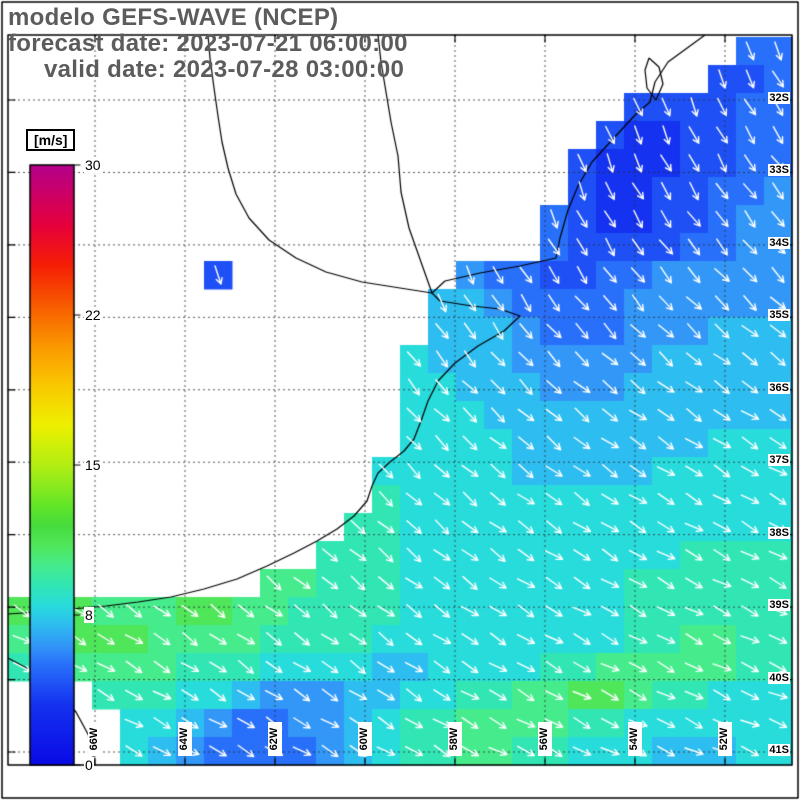  Describe the element at coordinates (95, 739) in the screenshot. I see `longitude-label: 66W` at that location.